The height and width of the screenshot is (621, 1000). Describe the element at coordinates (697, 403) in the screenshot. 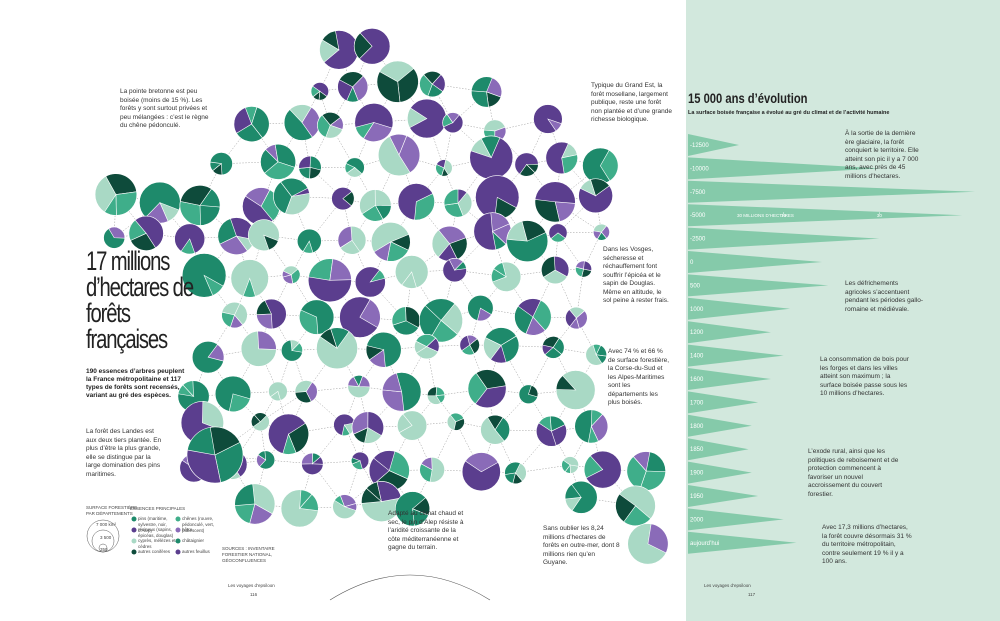

I see `year-label: 1700` at that location.